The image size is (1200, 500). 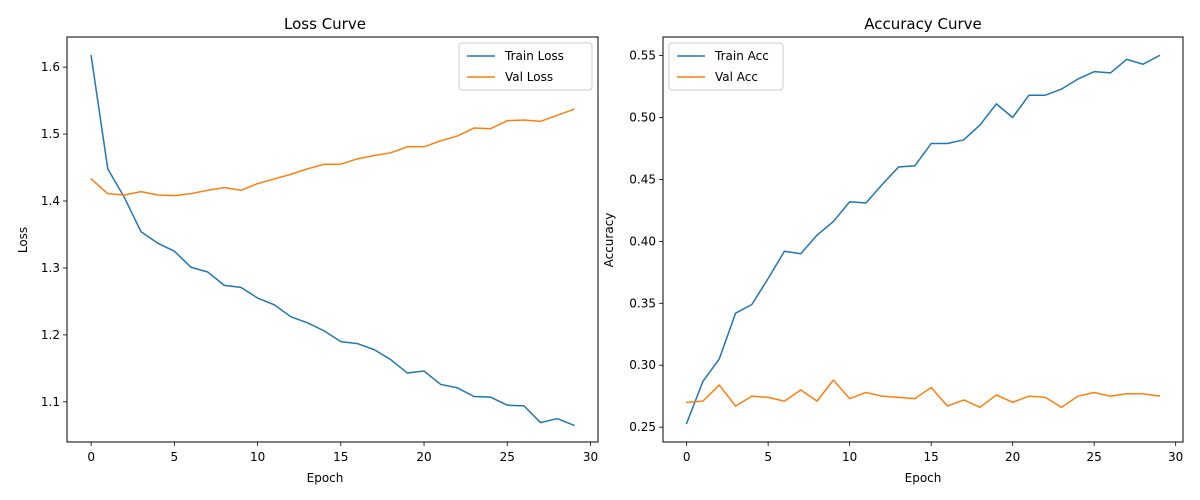 I want to click on accuracy-x-tick-label: 15, so click(x=931, y=457).